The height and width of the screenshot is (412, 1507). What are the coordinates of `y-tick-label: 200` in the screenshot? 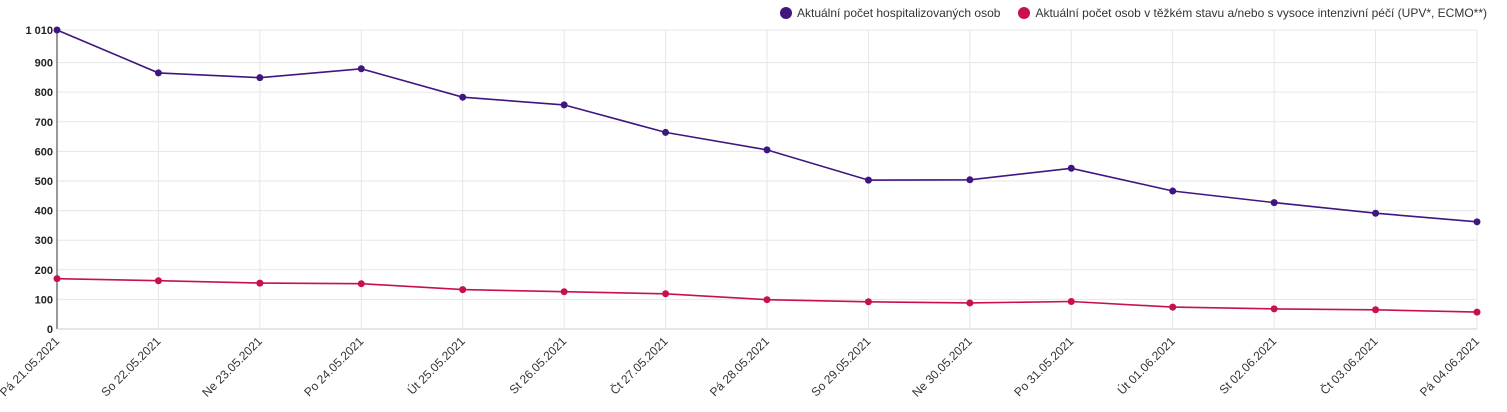 It's located at (44, 271).